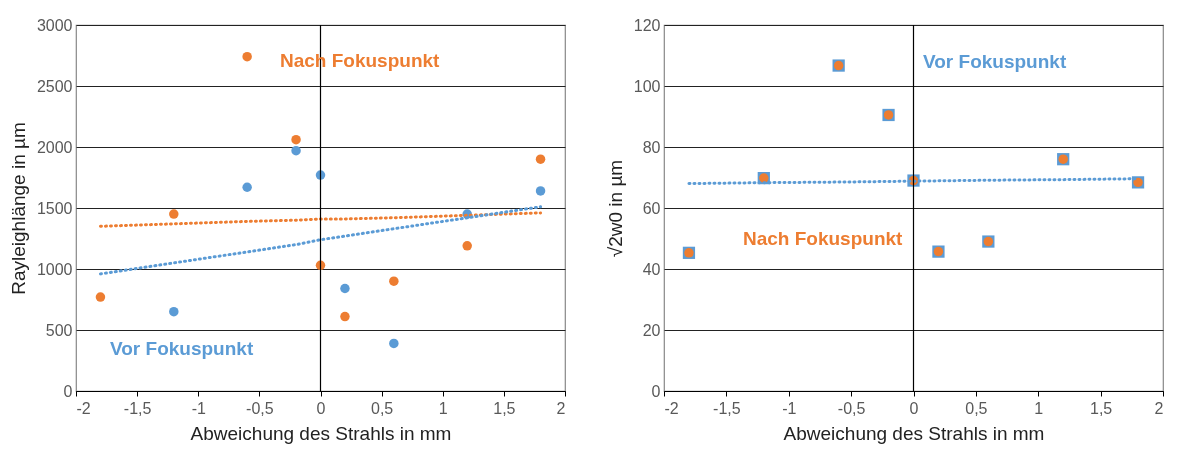  I want to click on y-tick-label: 500, so click(59, 330).